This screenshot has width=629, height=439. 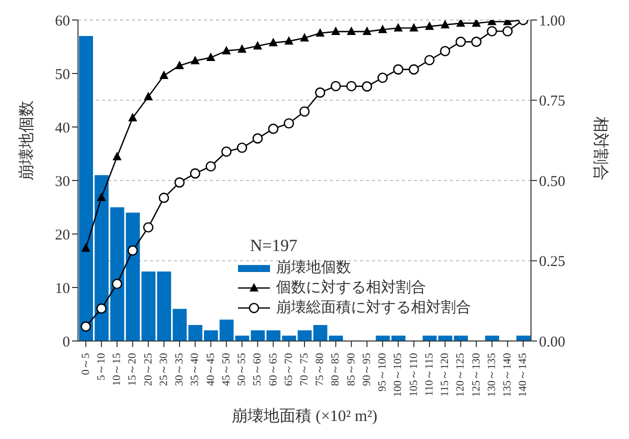 I want to click on y2-axis-title: 相対割合, so click(x=600, y=148).